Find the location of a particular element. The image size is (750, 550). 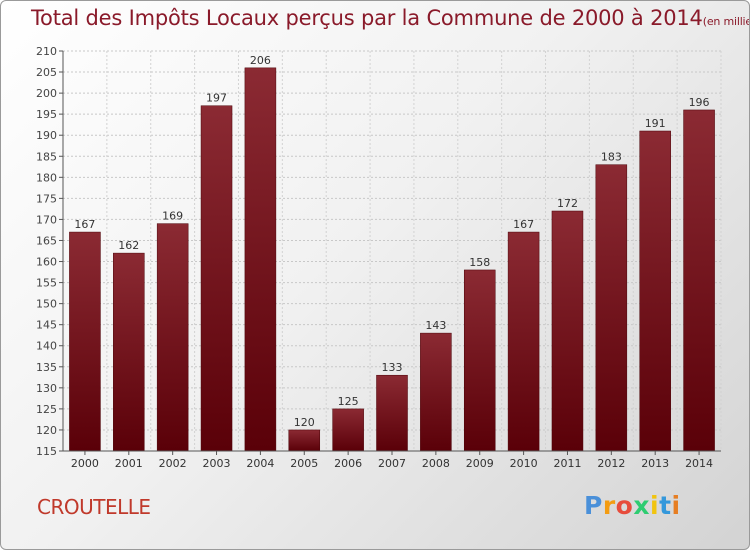

x-tick-label: 2000 is located at coordinates (85, 463).